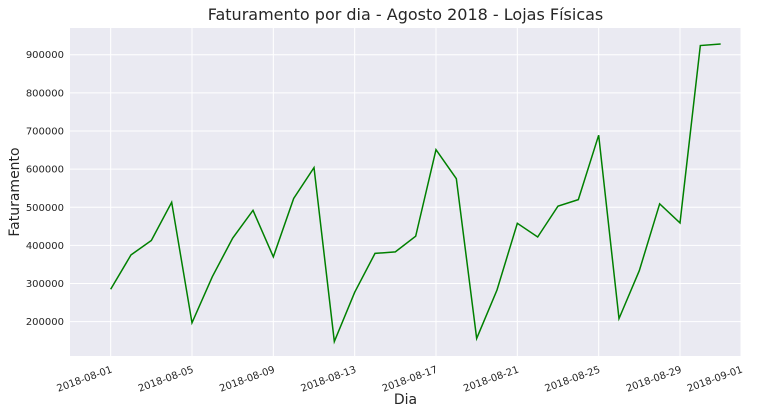  What do you see at coordinates (715, 380) in the screenshot?
I see `x-tick-label: 2018-09-01` at bounding box center [715, 380].